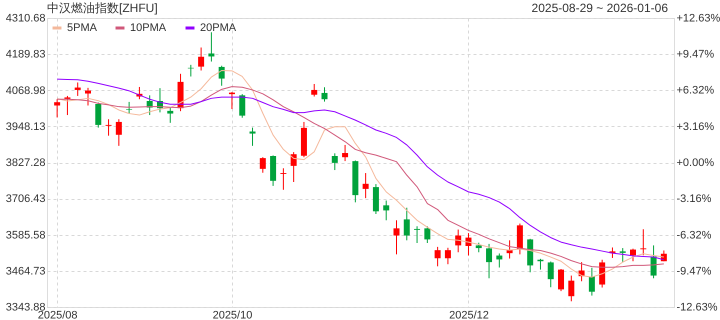 Image resolution: width=720 pixels, height=320 pixels. Describe the element at coordinates (695, 90) in the screenshot. I see `y2-tick-label: +6.32%` at that location.